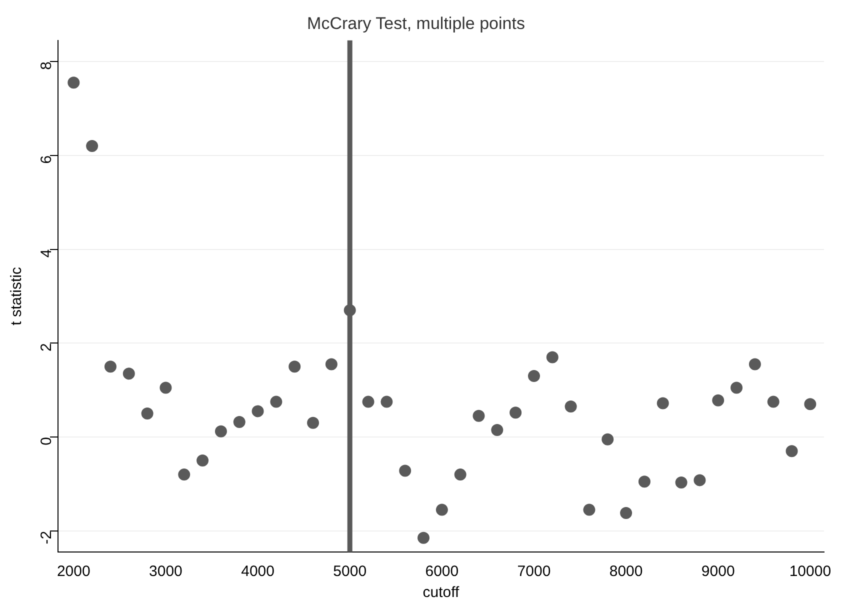  I want to click on x-tick-label: 5000, so click(350, 571).